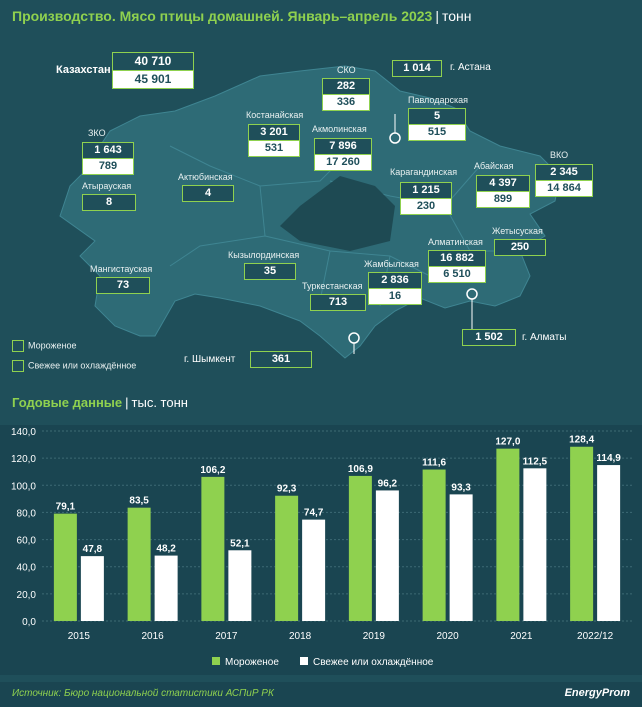  Describe the element at coordinates (337, 213) in the screenshot. I see `akmola-highlight` at that location.